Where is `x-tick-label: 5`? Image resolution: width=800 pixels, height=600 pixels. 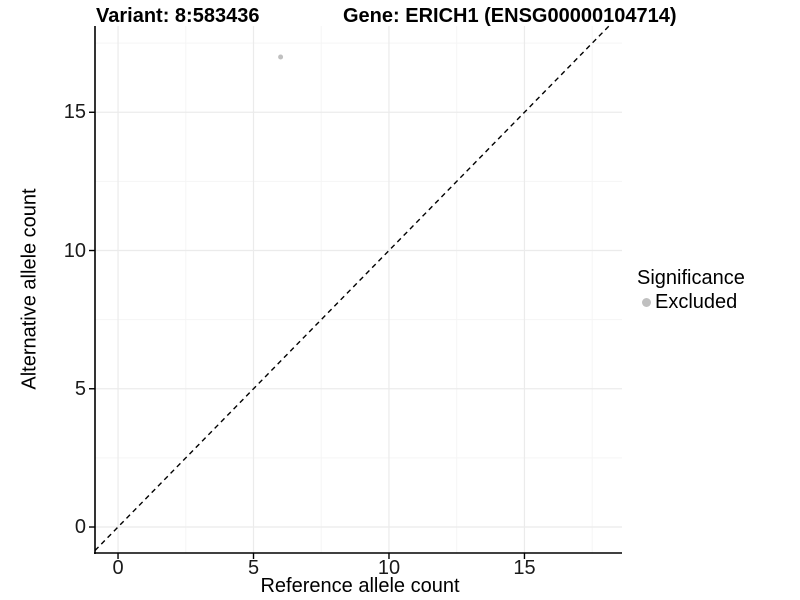
x-tick-label: 5 is located at coordinates (253, 568).